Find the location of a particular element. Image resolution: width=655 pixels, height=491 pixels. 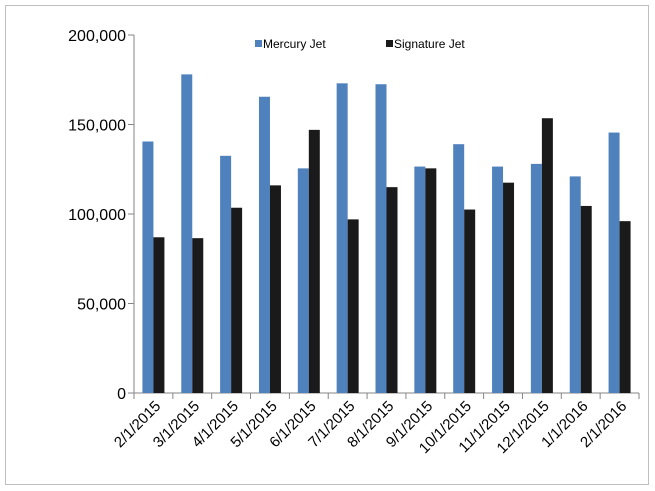

y-axis-tick-label: 100,000 is located at coordinates (97, 215).